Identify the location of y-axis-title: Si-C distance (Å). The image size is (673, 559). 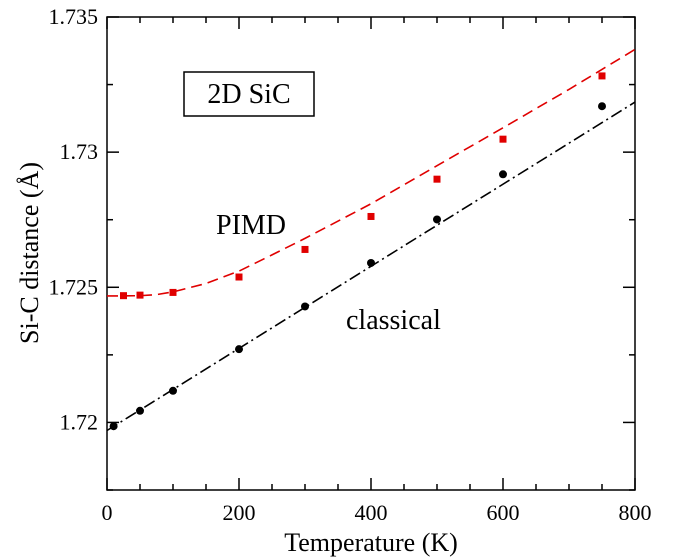
(29, 253).